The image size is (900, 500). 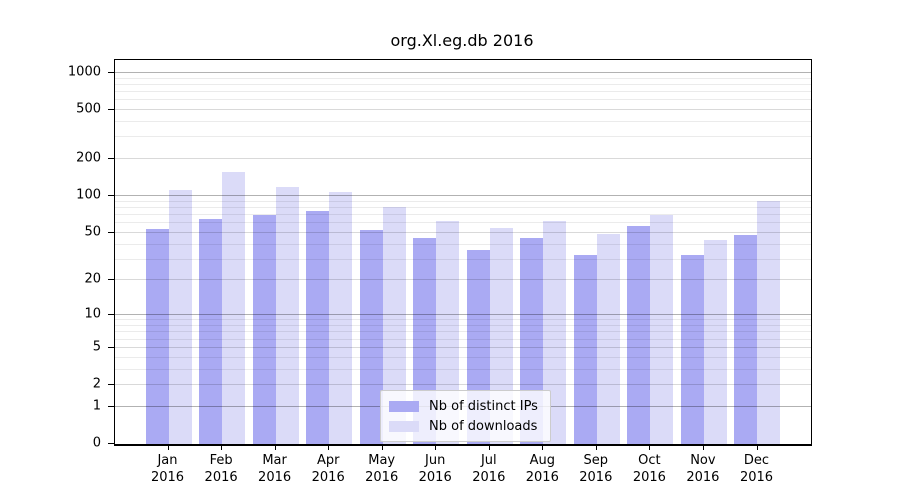 I want to click on x-tick-label-sep: Sep 2016, so click(x=596, y=469).